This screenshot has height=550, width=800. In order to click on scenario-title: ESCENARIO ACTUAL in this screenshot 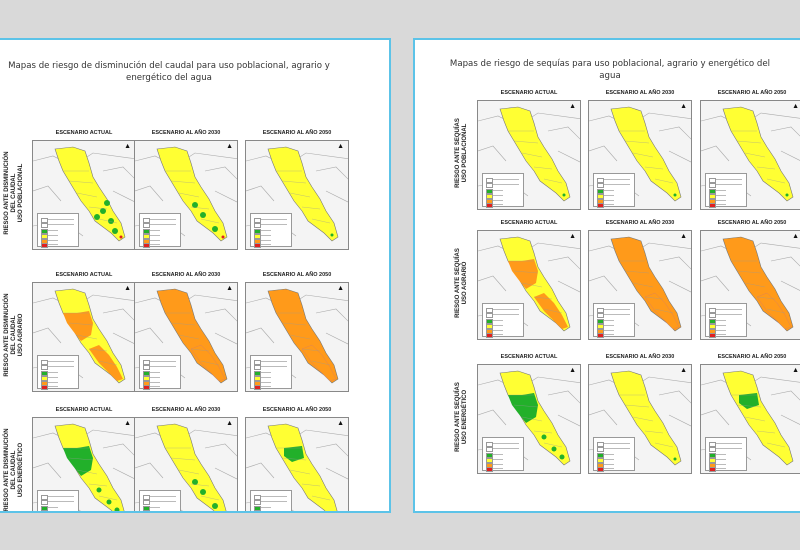, I will do `click(84, 133)`.